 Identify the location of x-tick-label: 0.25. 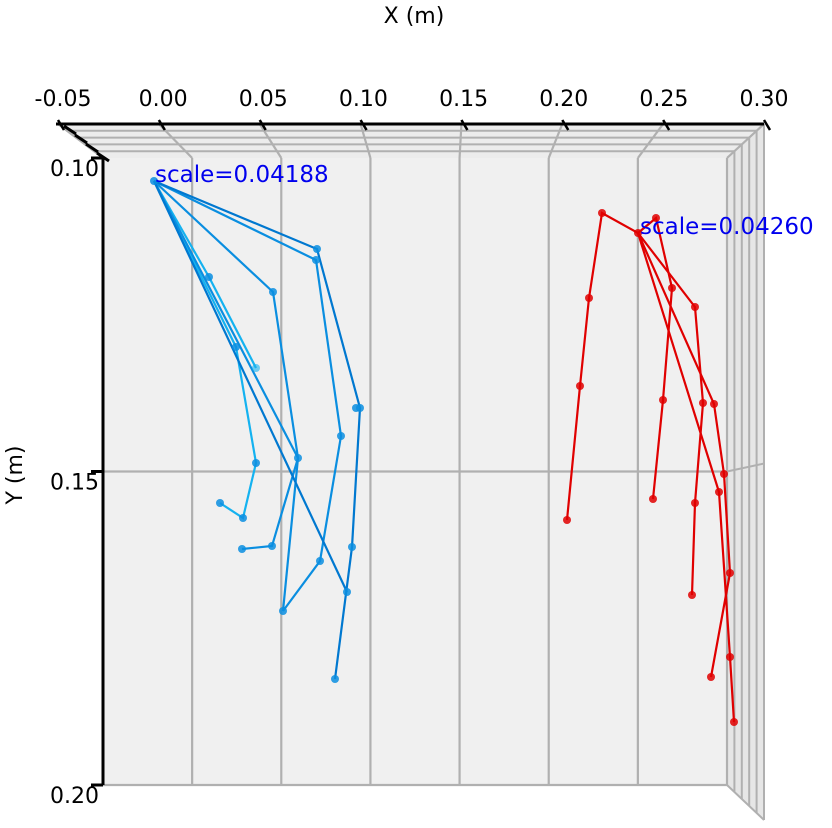
(663, 99).